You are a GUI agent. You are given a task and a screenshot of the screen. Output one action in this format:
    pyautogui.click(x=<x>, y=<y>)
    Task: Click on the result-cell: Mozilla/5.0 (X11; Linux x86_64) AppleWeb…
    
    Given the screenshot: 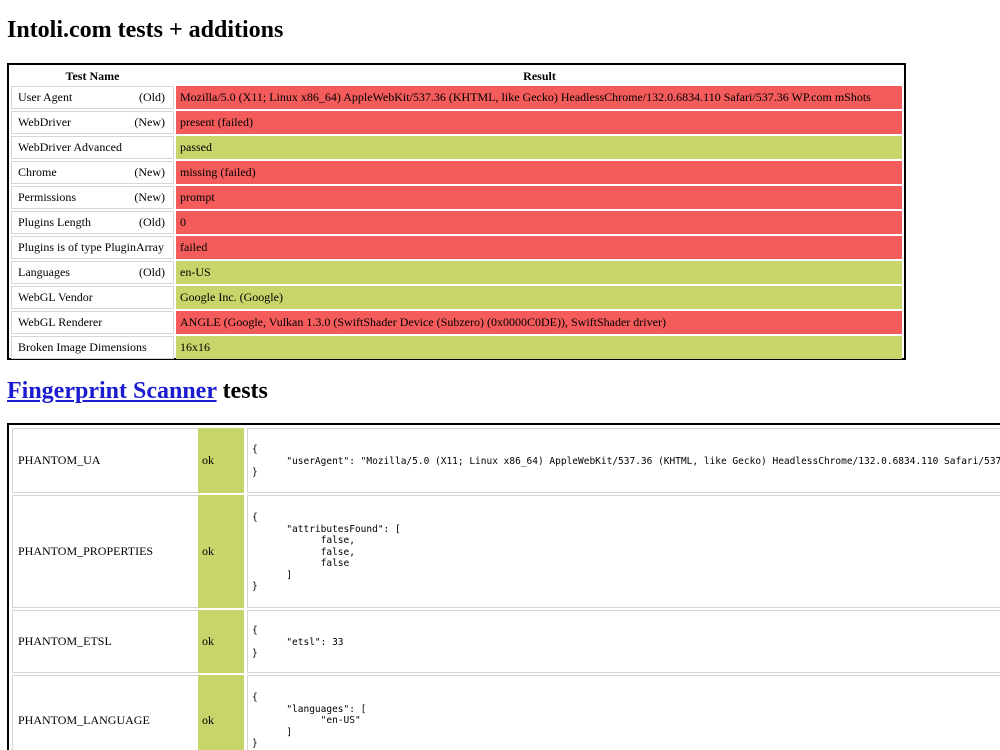 What is the action you would take?
    pyautogui.click(x=539, y=97)
    